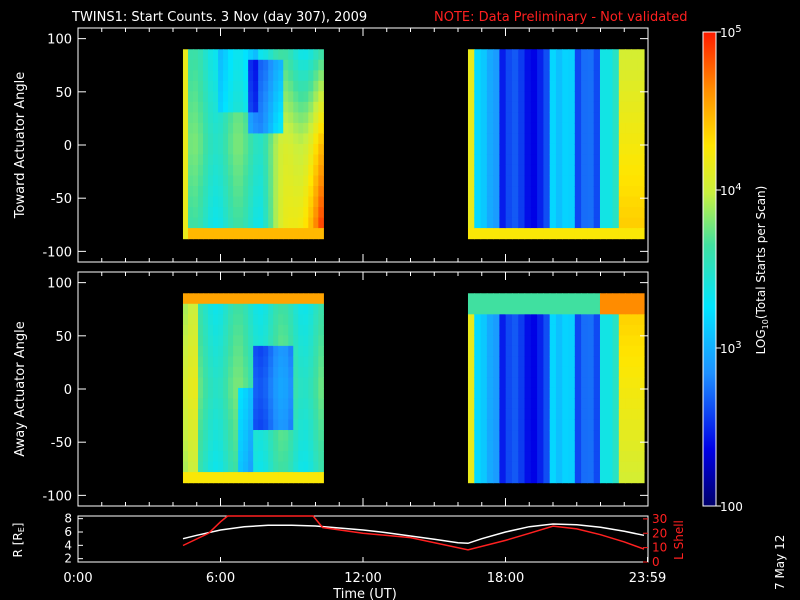  I want to click on ylabel-toward: Toward Actuator Angle, so click(20, 145).